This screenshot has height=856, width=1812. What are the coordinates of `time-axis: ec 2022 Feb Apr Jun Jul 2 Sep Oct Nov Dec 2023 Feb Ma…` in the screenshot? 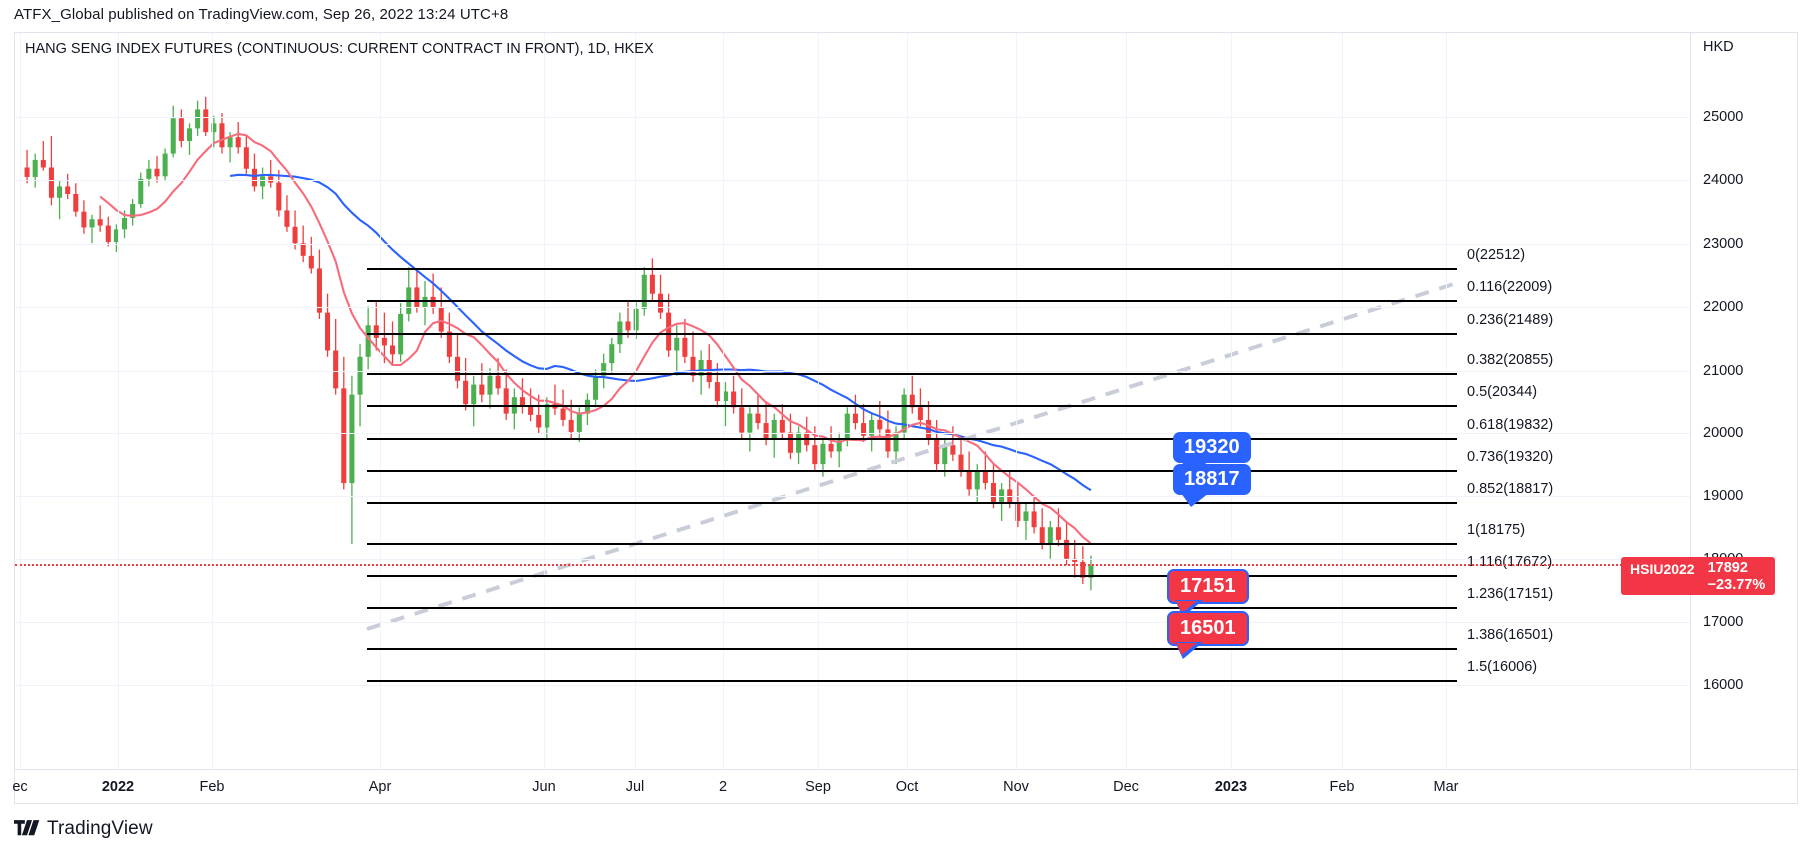 It's located at (904, 786).